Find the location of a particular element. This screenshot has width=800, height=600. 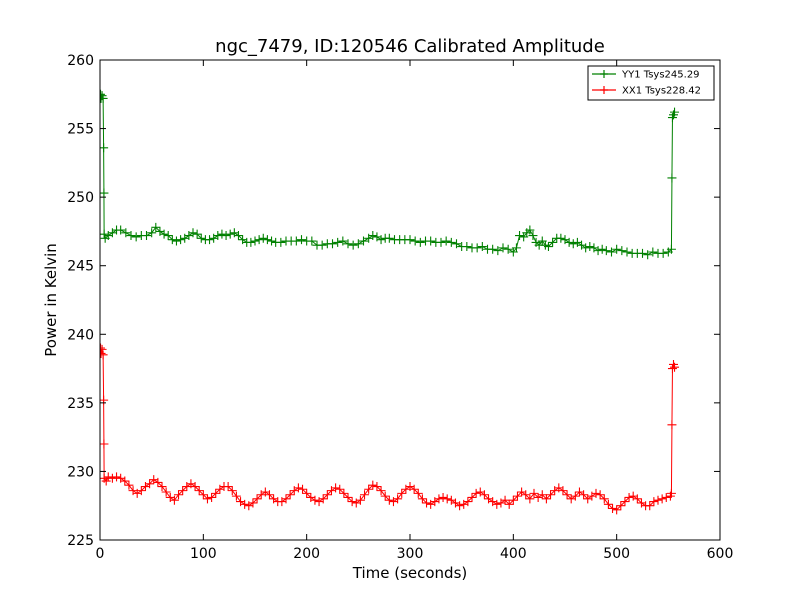

legend: YY1 Tsys245.29 XX1 Tsys228.42 is located at coordinates (651, 83).